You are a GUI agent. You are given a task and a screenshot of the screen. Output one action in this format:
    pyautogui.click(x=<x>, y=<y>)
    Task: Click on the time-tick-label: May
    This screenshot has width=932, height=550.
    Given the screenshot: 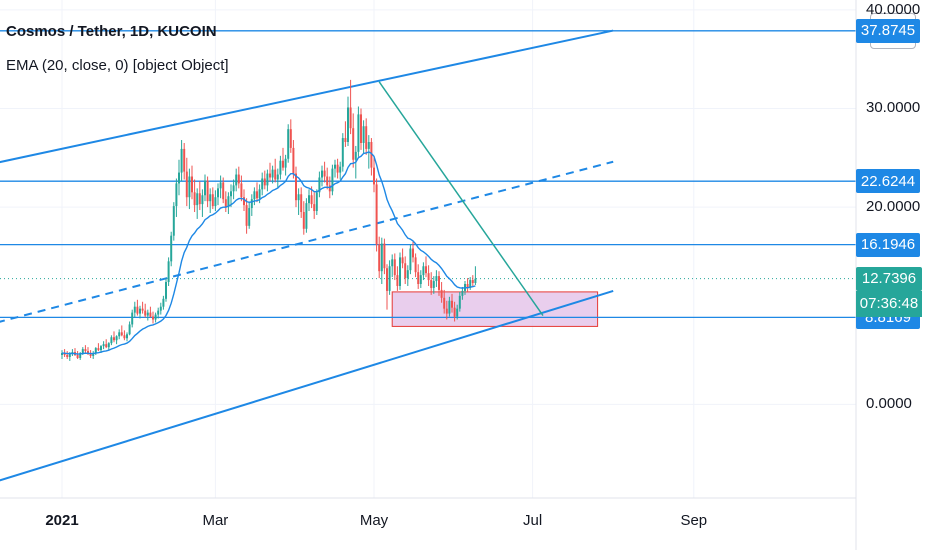 What is the action you would take?
    pyautogui.click(x=374, y=520)
    